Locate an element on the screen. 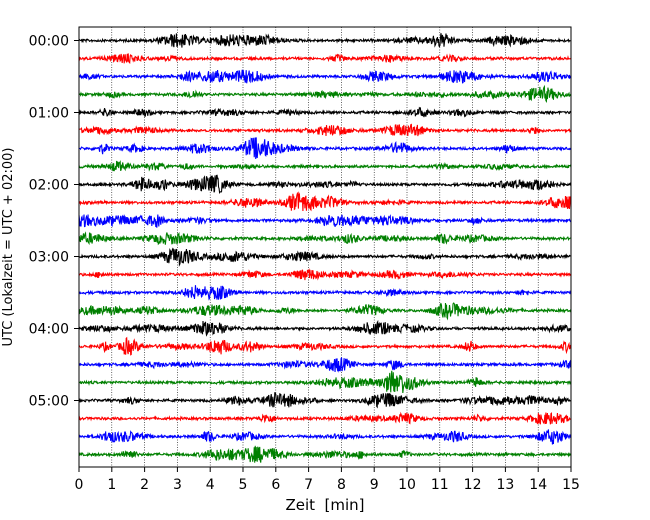 The width and height of the screenshot is (650, 520). x-tick-label: 13 is located at coordinates (505, 485).